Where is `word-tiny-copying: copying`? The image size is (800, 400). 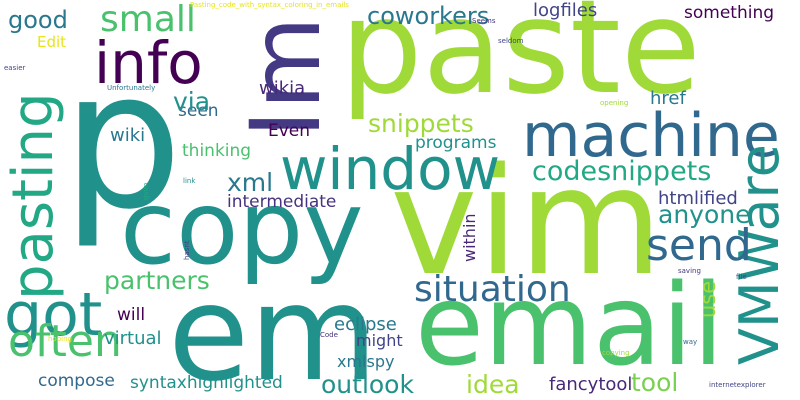 word-tiny-copying: copying is located at coordinates (616, 353).